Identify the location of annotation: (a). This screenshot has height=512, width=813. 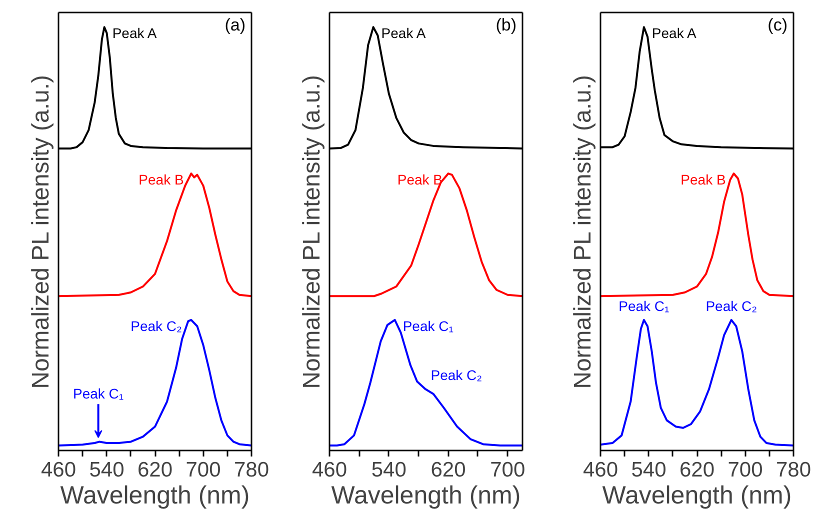
(235, 25).